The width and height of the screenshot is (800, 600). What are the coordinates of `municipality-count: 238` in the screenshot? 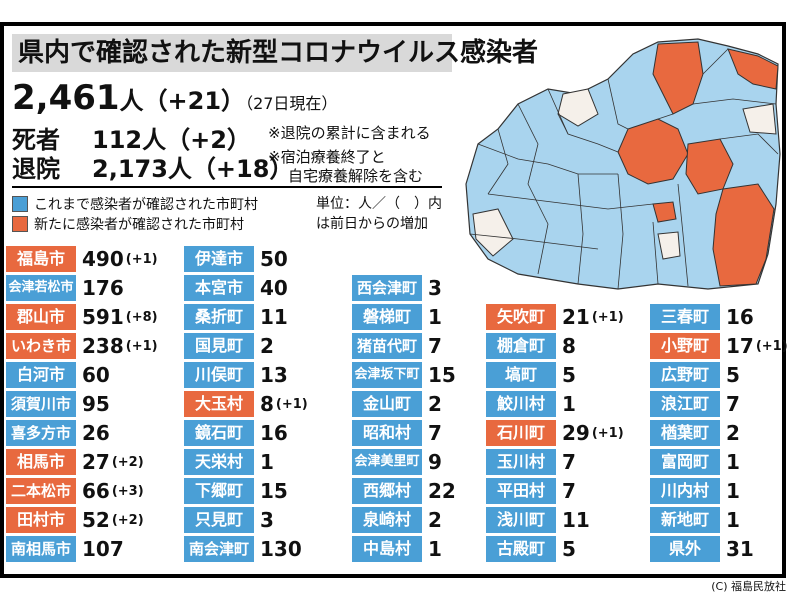 It's located at (103, 346).